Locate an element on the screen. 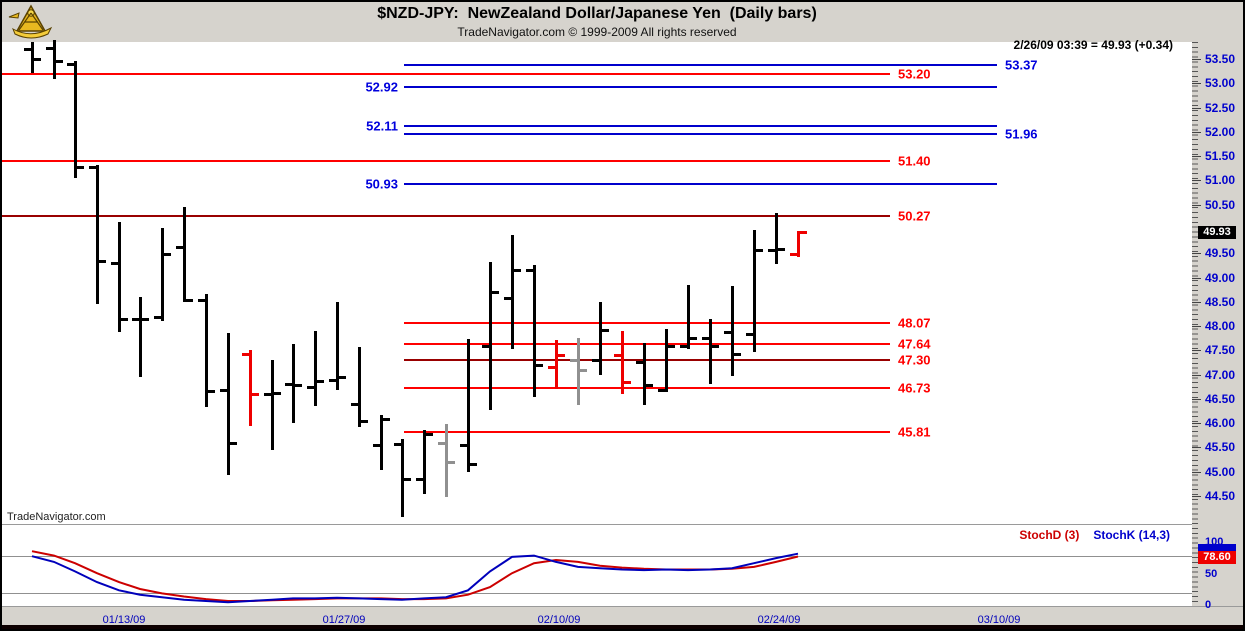 The width and height of the screenshot is (1245, 631). level-label: 53.37 is located at coordinates (1021, 65).